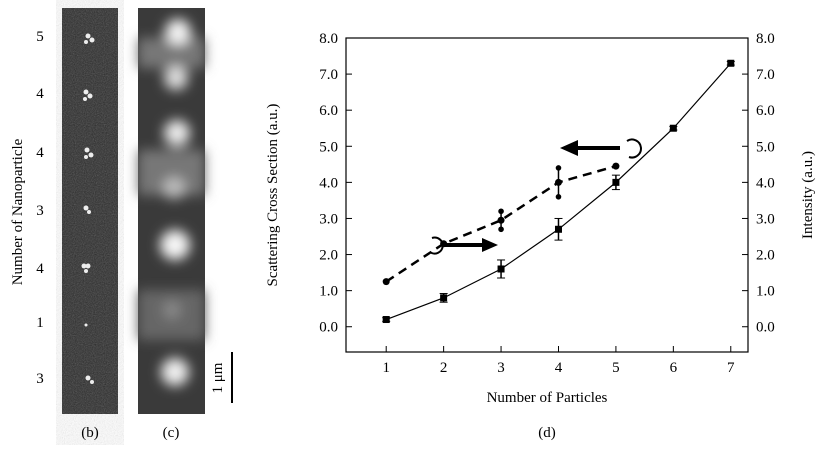 Image resolution: width=822 pixels, height=450 pixels. Describe the element at coordinates (808, 195) in the screenshot. I see `y2-axis-title: Intensity (a.u.)` at that location.